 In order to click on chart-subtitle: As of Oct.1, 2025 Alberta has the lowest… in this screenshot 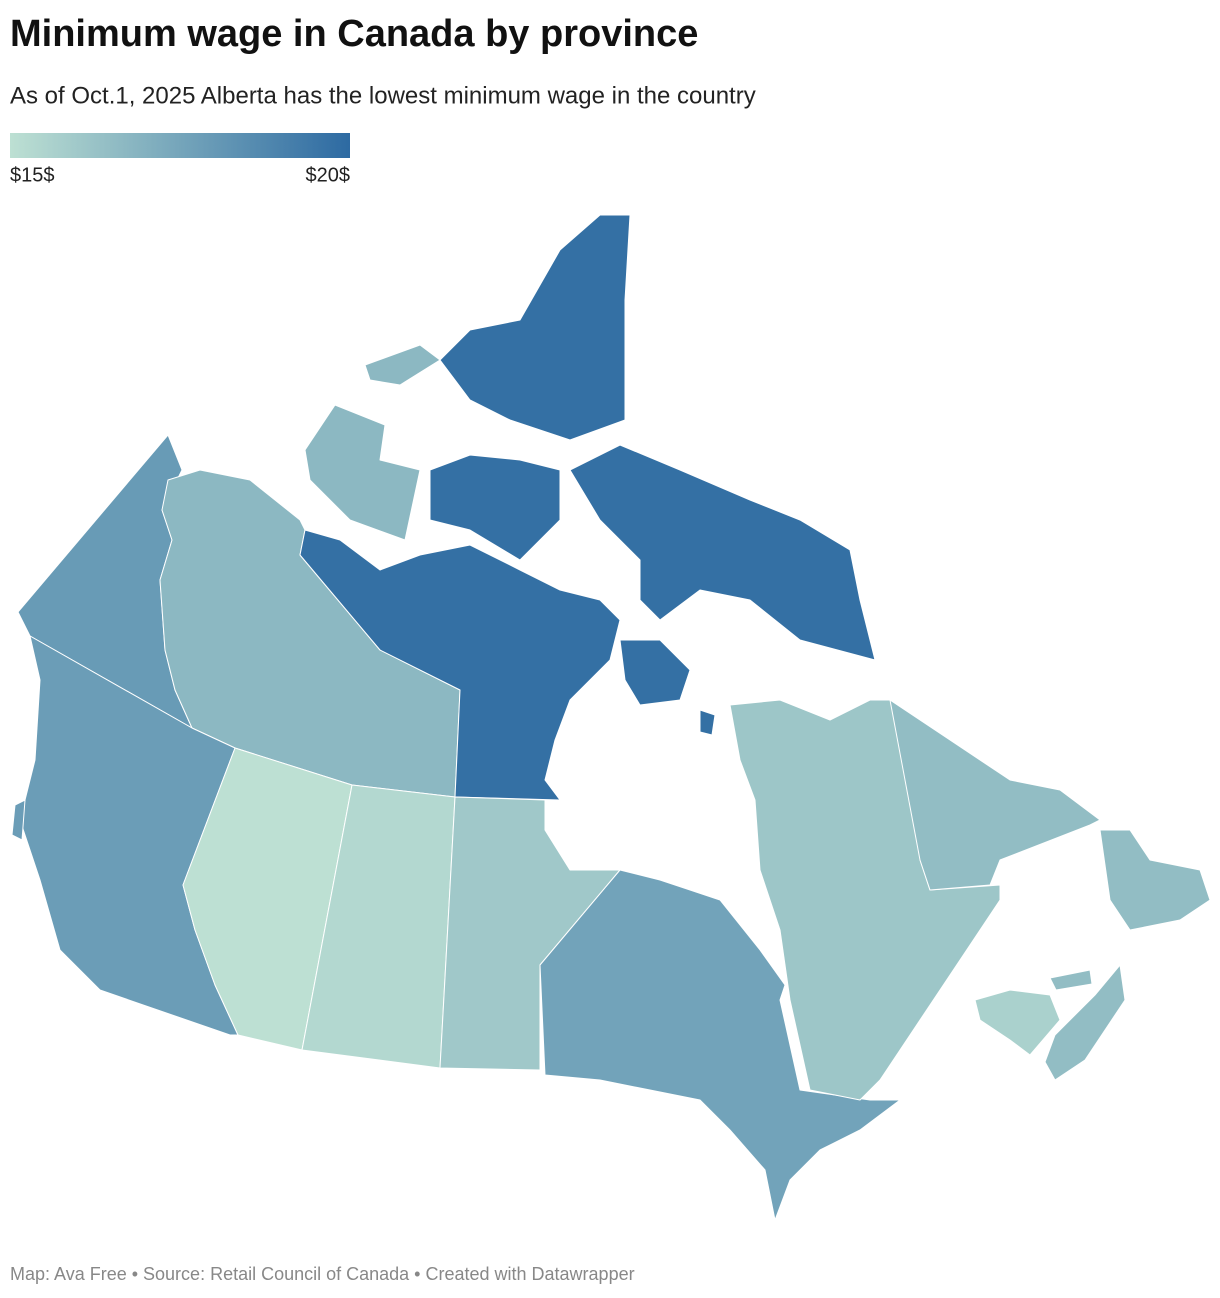, I will do `click(383, 95)`.